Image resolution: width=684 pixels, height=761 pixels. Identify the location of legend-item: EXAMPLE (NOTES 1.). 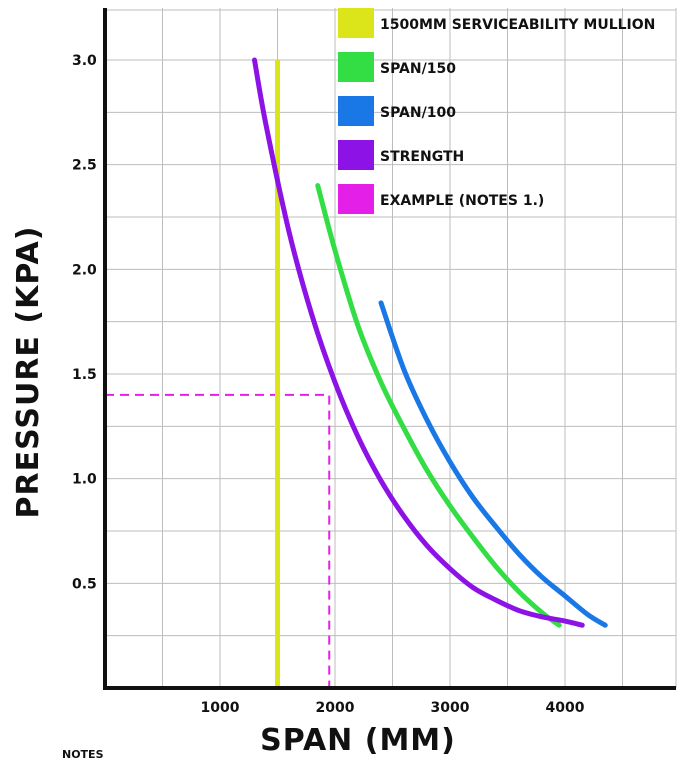
(441, 199).